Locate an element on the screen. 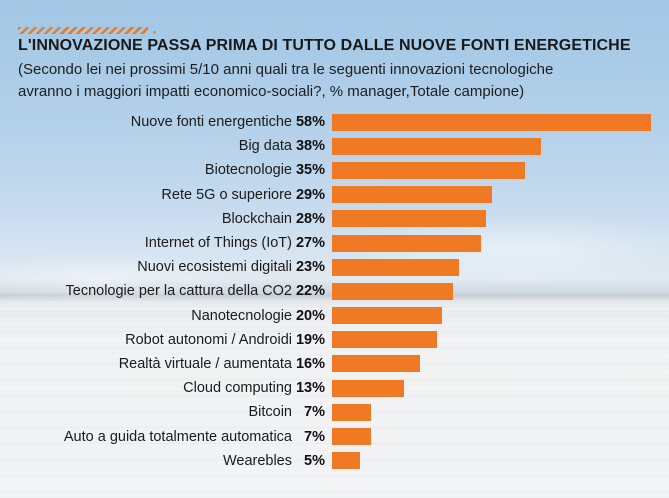  value-label: 16% is located at coordinates (310, 363).